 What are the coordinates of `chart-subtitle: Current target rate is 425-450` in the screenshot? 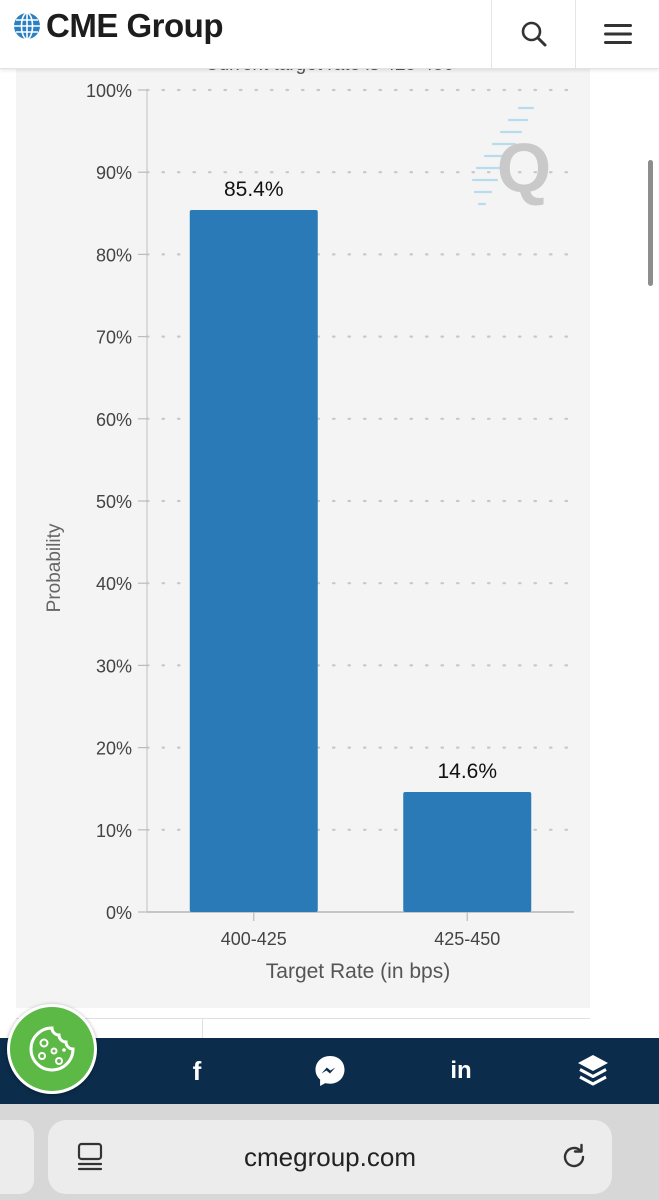 It's located at (329, 72).